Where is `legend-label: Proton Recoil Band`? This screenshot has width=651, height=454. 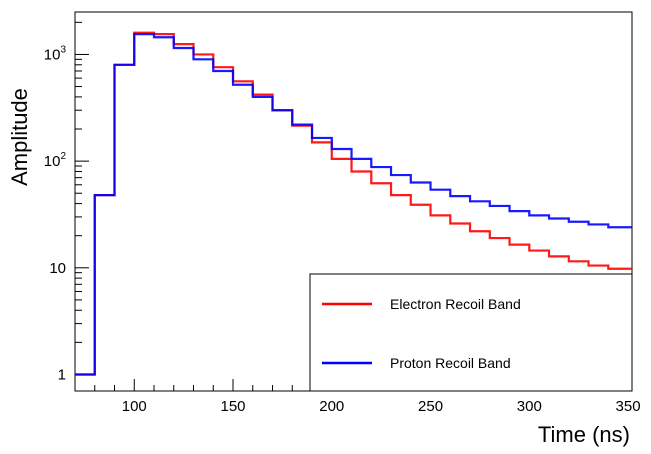
legend-label: Proton Recoil Band is located at coordinates (450, 363).